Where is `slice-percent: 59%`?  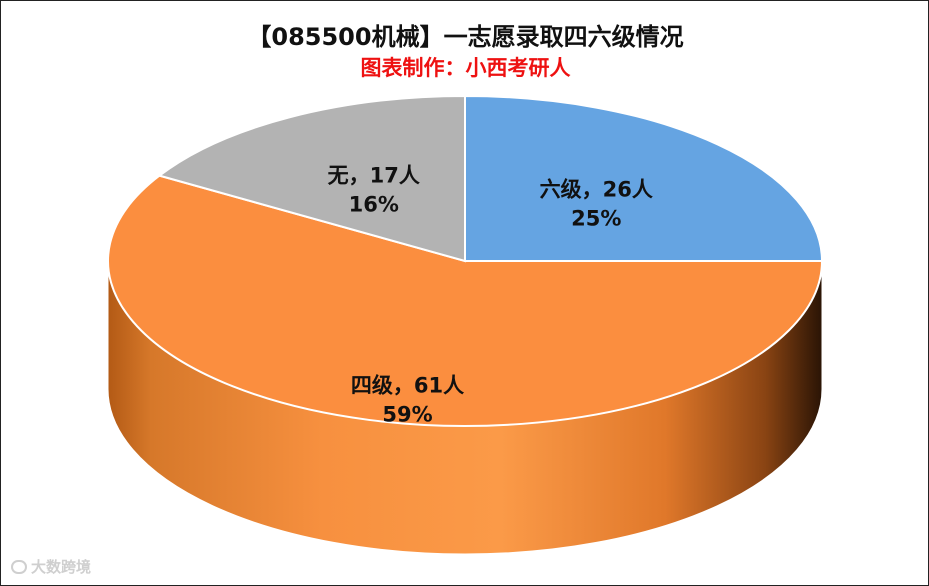
slice-percent: 59% is located at coordinates (407, 414).